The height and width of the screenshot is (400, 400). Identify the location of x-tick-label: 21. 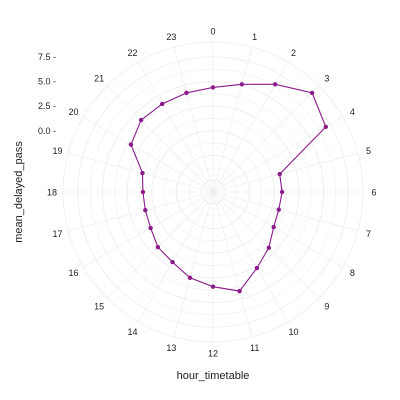
(99, 79).